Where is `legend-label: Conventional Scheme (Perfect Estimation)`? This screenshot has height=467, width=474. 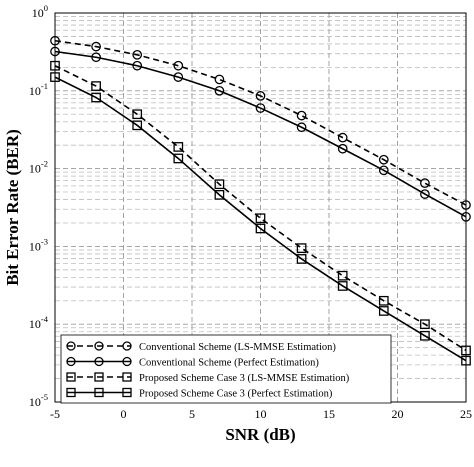
legend-label: Conventional Scheme (Perfect Estimation) is located at coordinates (229, 363).